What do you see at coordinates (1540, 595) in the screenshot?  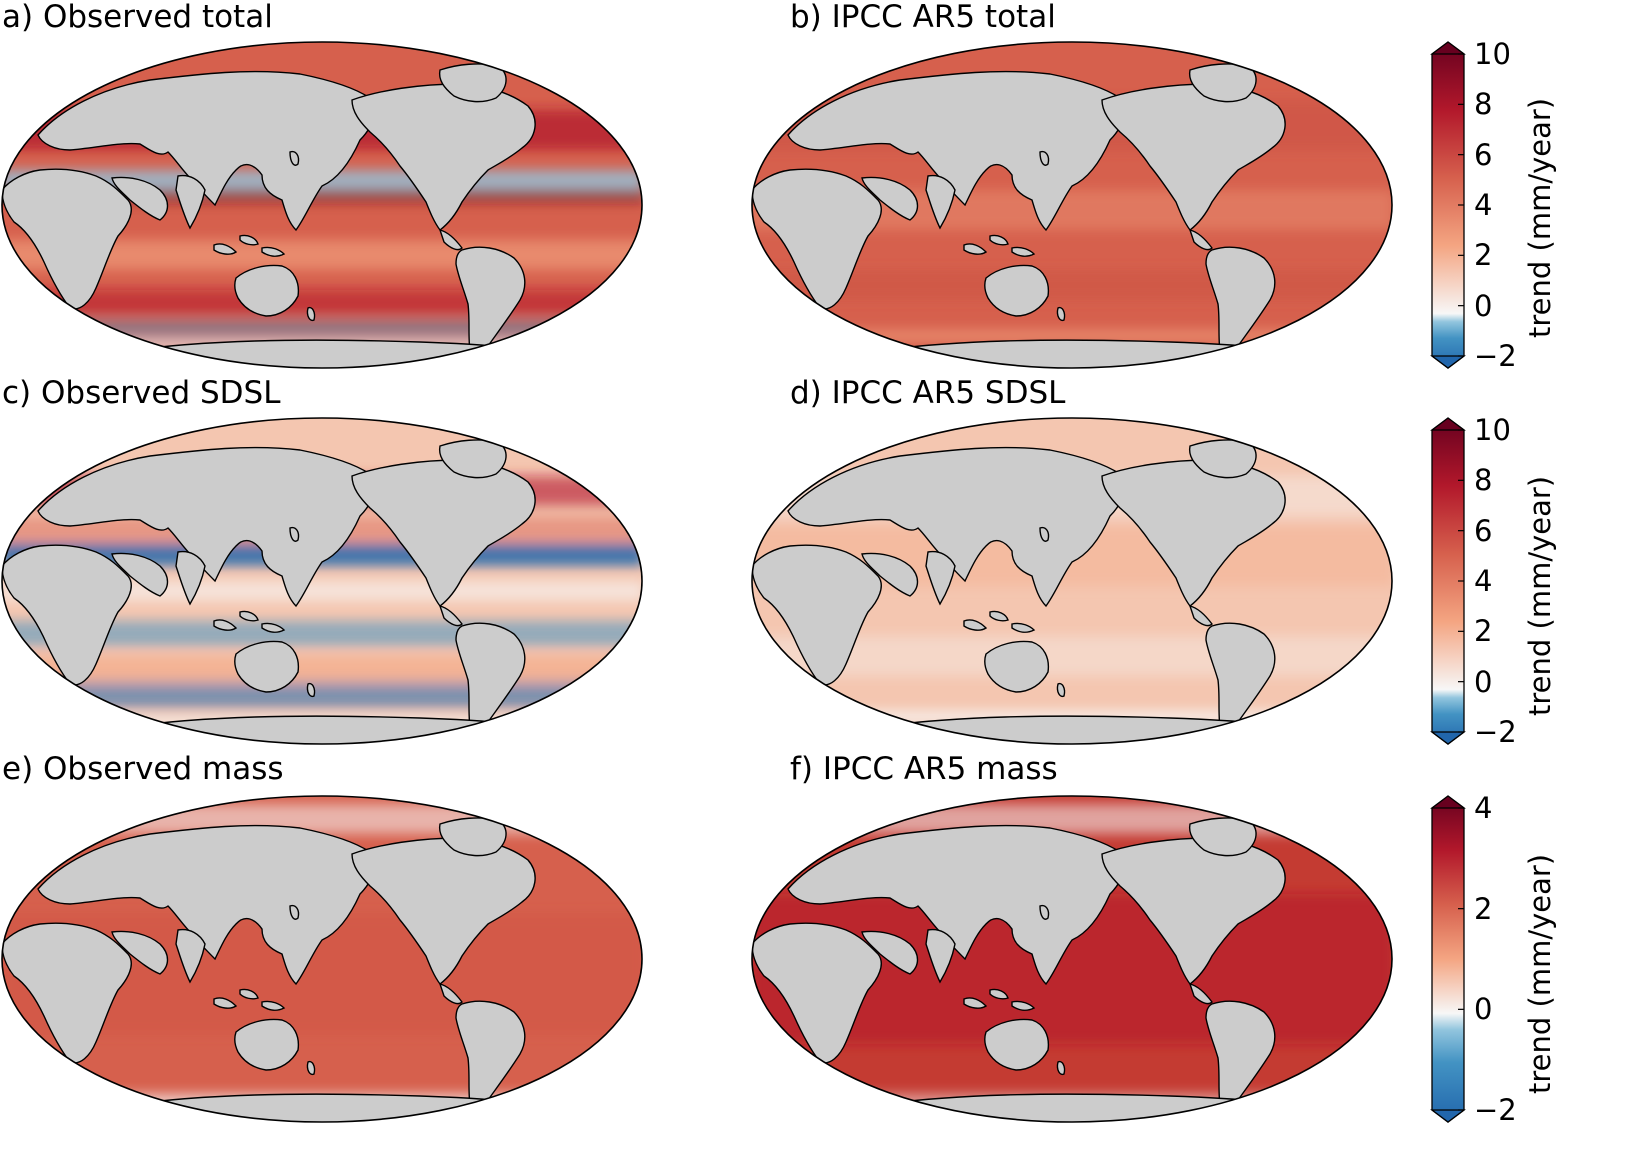 I see `colorbar-title-2: trend (mm/year)` at bounding box center [1540, 595].